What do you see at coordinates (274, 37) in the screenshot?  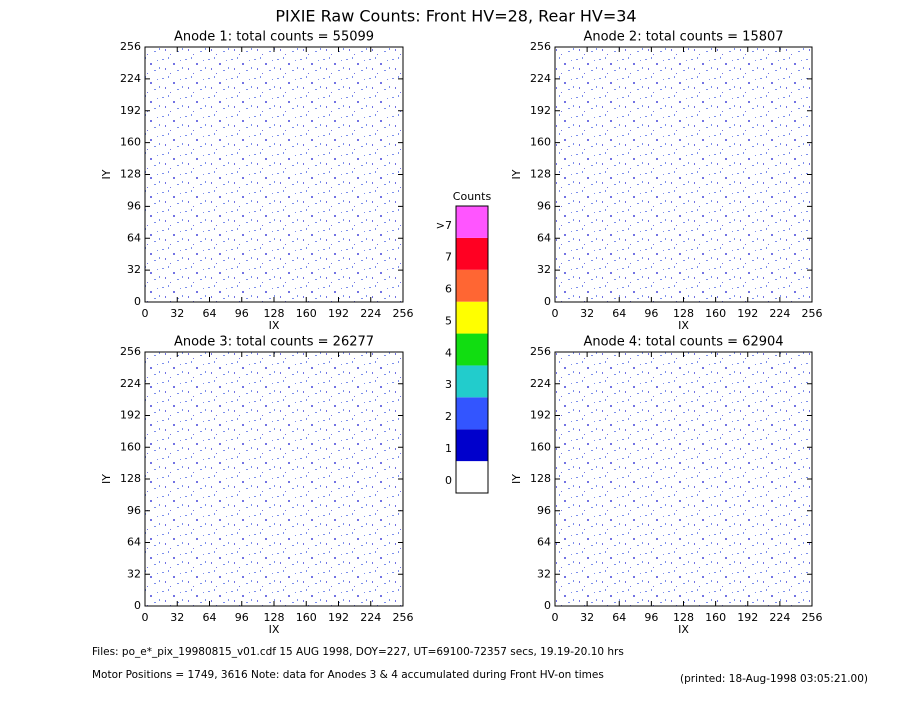 I see `panel-title: Anode 1: total counts = 55099` at bounding box center [274, 37].